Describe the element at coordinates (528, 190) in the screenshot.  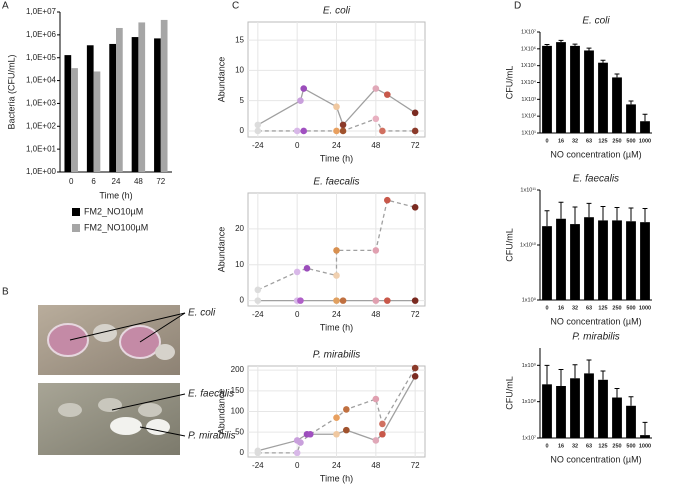
I see `y-tick-label: 1x10¹¹` at that location.